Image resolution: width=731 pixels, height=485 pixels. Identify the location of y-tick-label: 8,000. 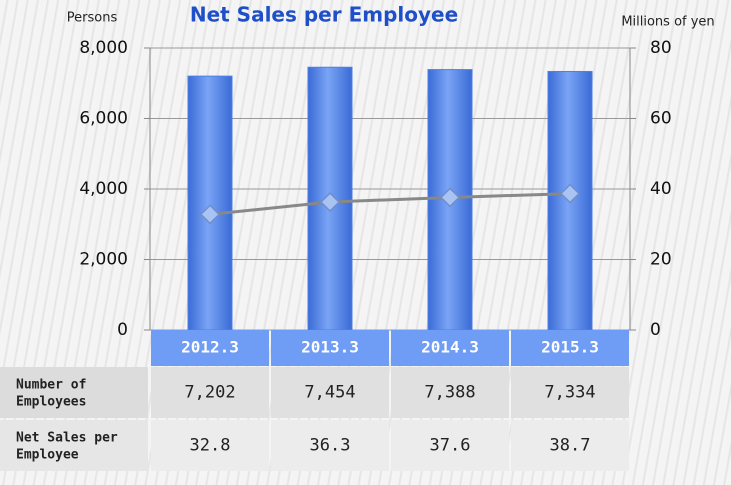
(103, 48).